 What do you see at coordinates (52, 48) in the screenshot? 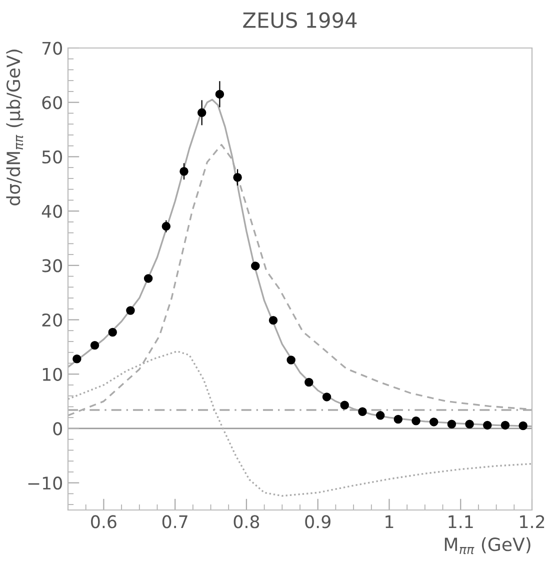
I see `y-tick-label: 70` at bounding box center [52, 48].